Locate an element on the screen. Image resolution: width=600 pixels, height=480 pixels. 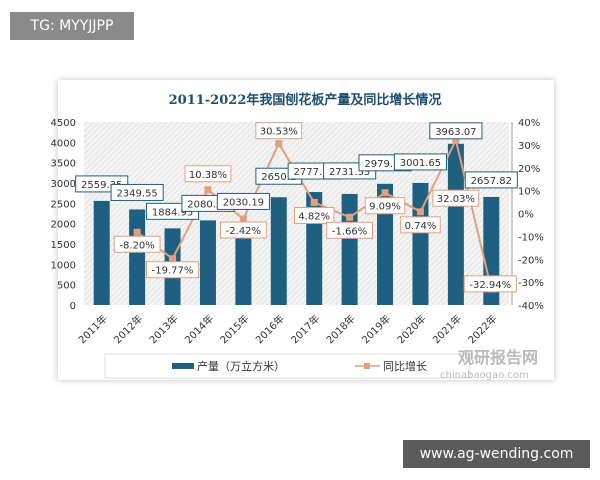
y-left-tick: 1000 is located at coordinates (63, 265).